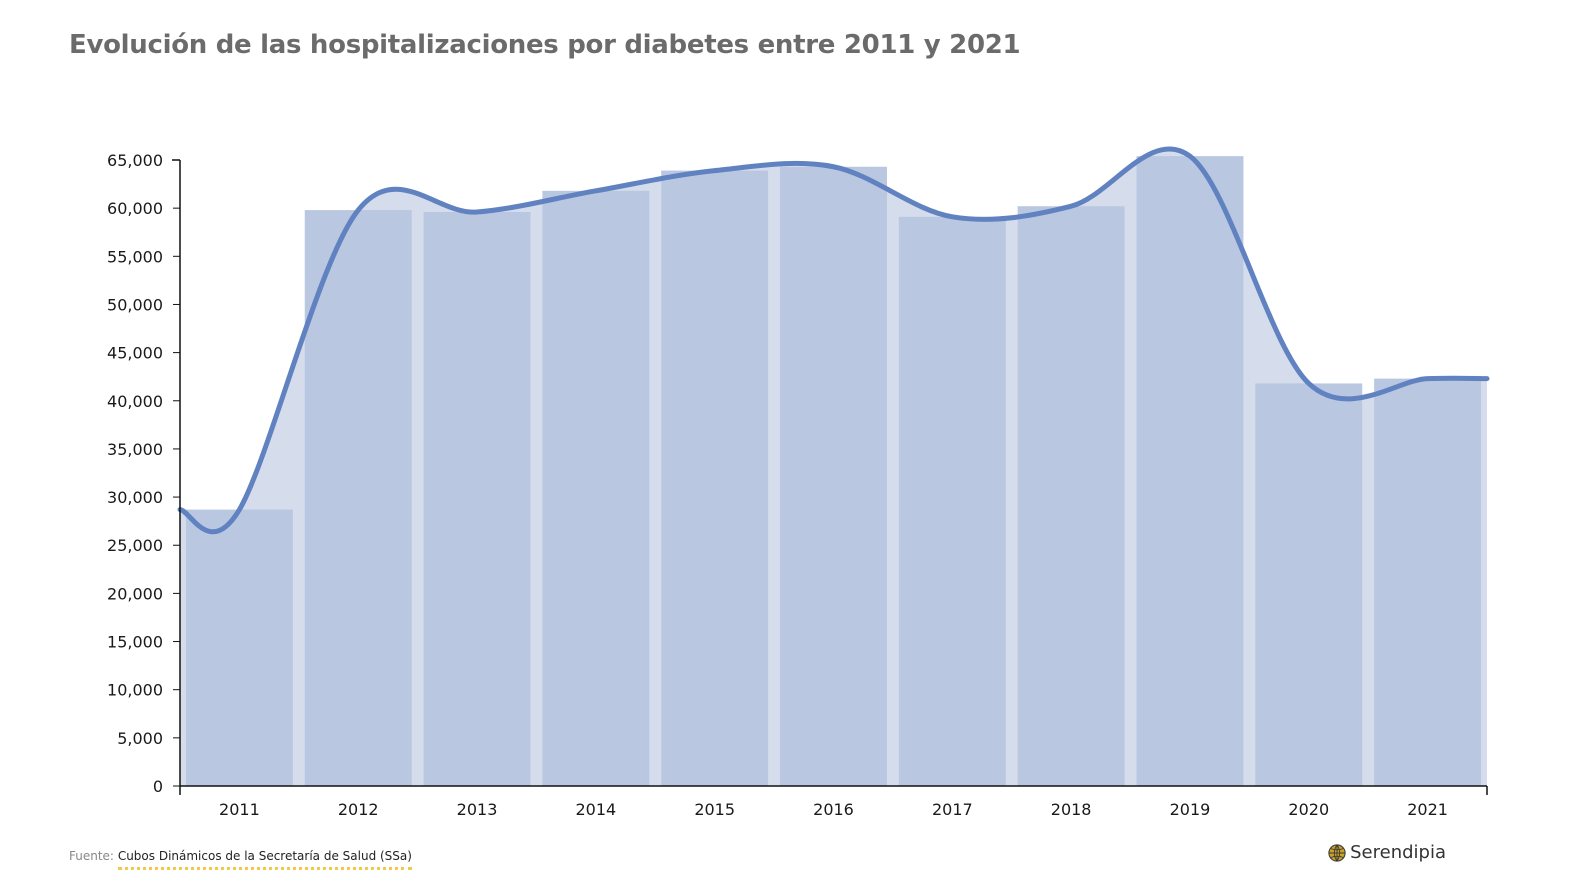 This screenshot has height=896, width=1576. What do you see at coordinates (1308, 809) in the screenshot?
I see `x-tick-label: 2020` at bounding box center [1308, 809].